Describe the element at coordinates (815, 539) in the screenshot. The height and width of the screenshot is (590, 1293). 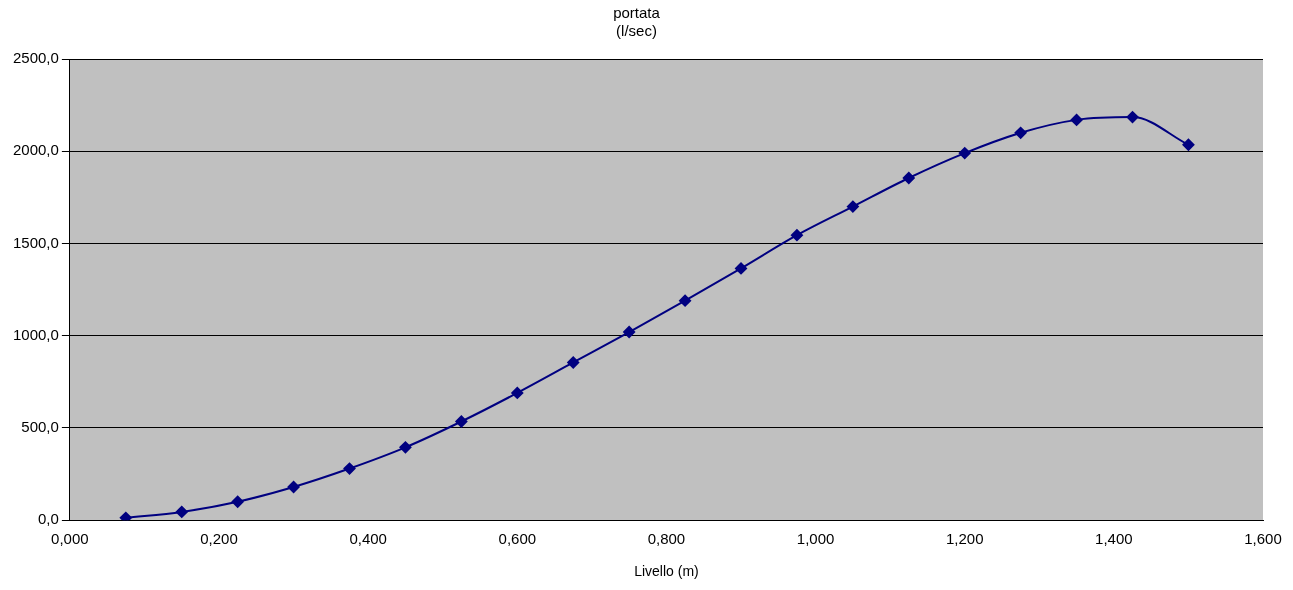
I see `x-tick-label: 1,000` at that location.